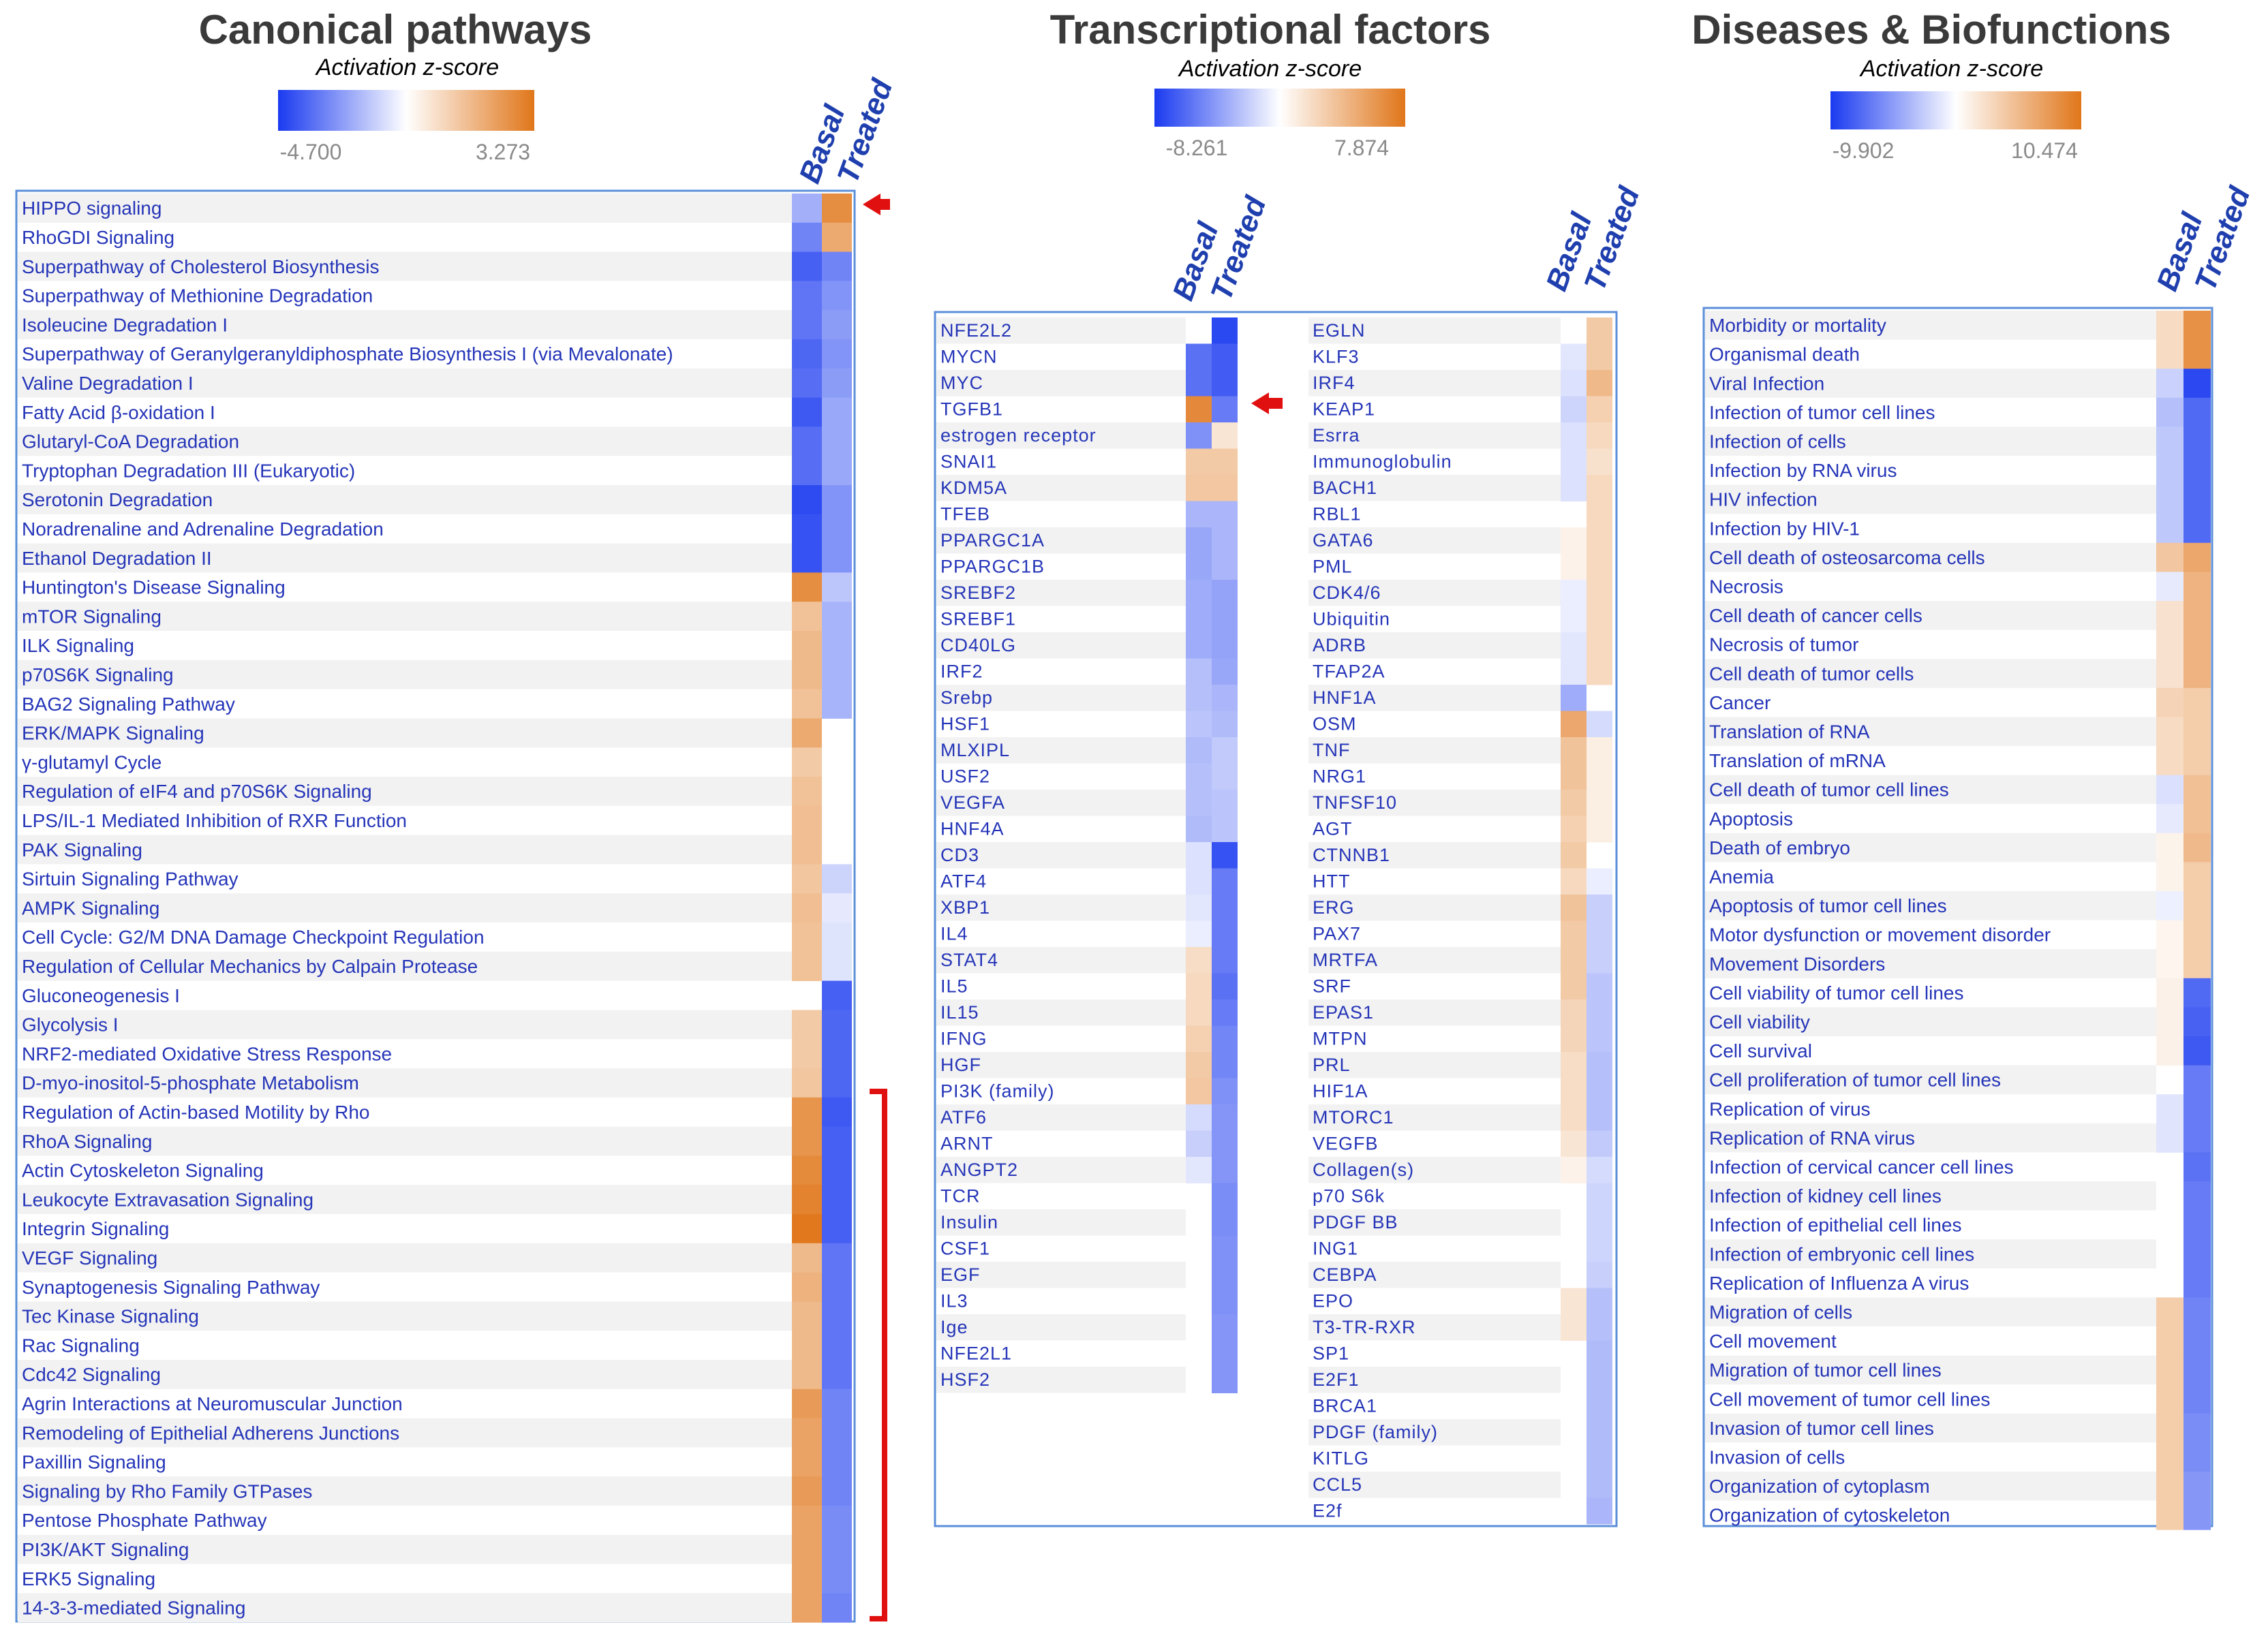 The width and height of the screenshot is (2268, 1646). What do you see at coordinates (2197, 935) in the screenshot?
I see `heatmap-cell-treated-motor-dysfunction-or-movement-disorder` at bounding box center [2197, 935].